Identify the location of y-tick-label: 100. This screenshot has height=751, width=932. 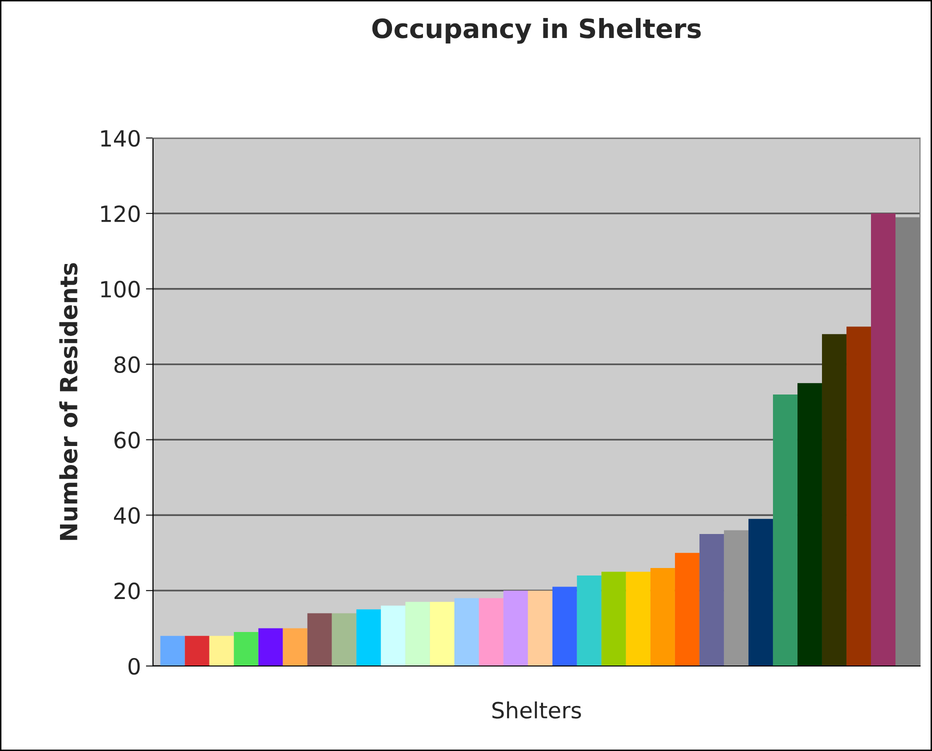
(120, 289).